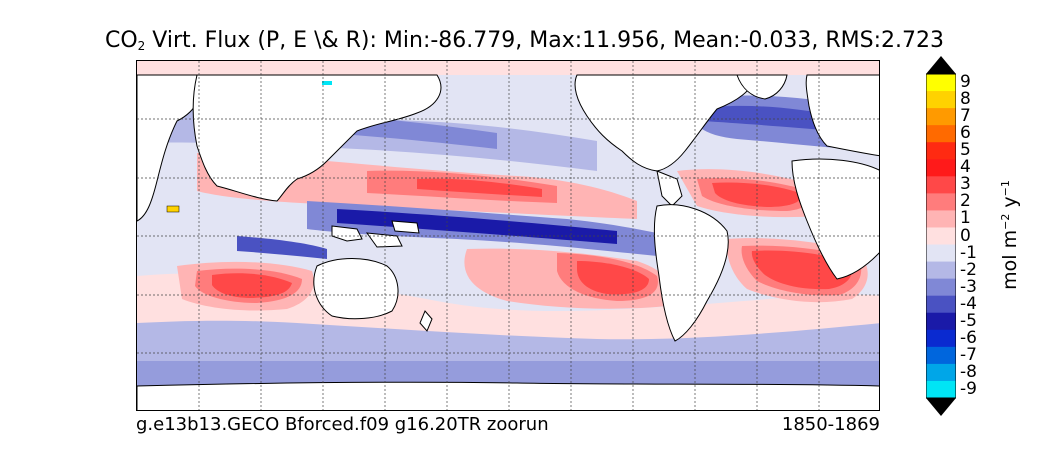 Image resolution: width=1049 pixels, height=466 pixels. Describe the element at coordinates (762, 87) in the screenshot. I see `land-greenland` at that location.